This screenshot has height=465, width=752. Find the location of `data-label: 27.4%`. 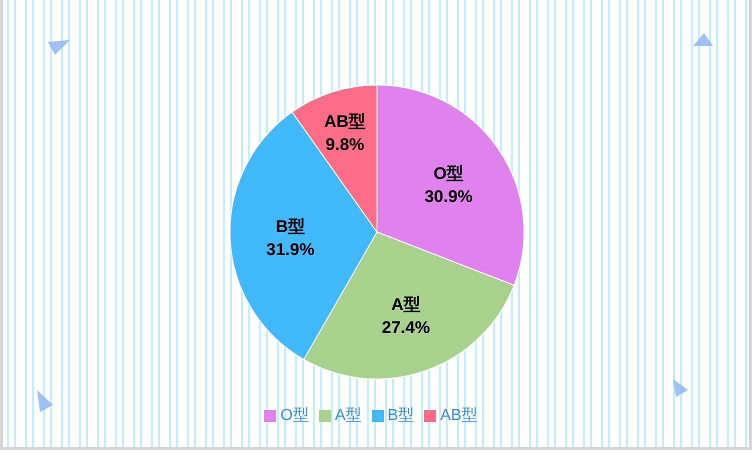

data-label: 27.4% is located at coordinates (406, 327).